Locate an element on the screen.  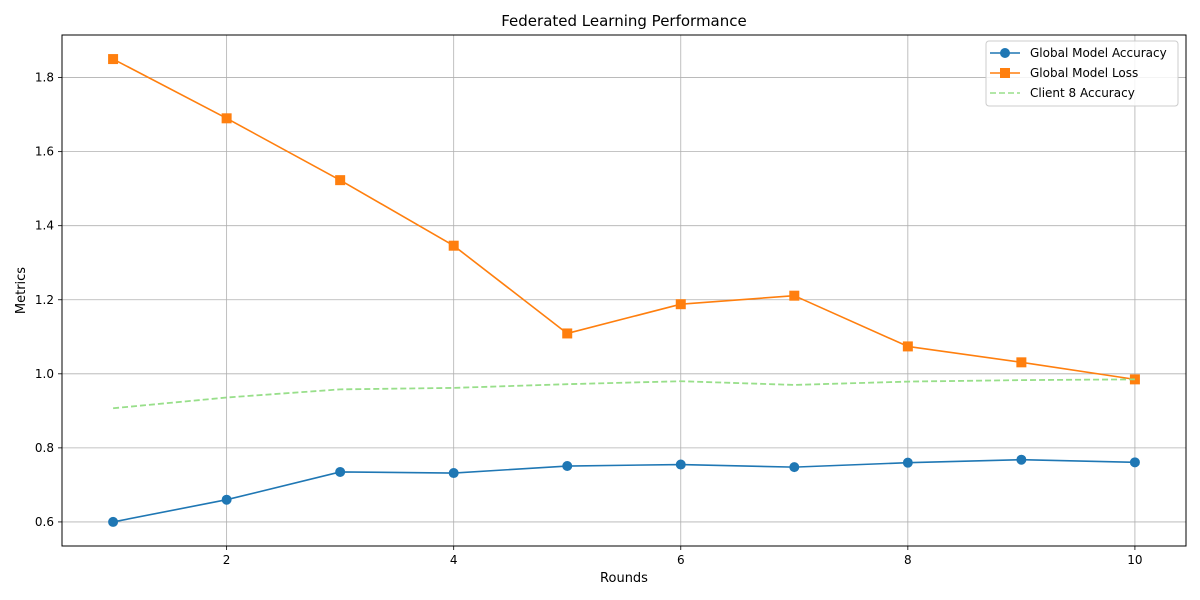
x-tick-label: 2 is located at coordinates (227, 560).